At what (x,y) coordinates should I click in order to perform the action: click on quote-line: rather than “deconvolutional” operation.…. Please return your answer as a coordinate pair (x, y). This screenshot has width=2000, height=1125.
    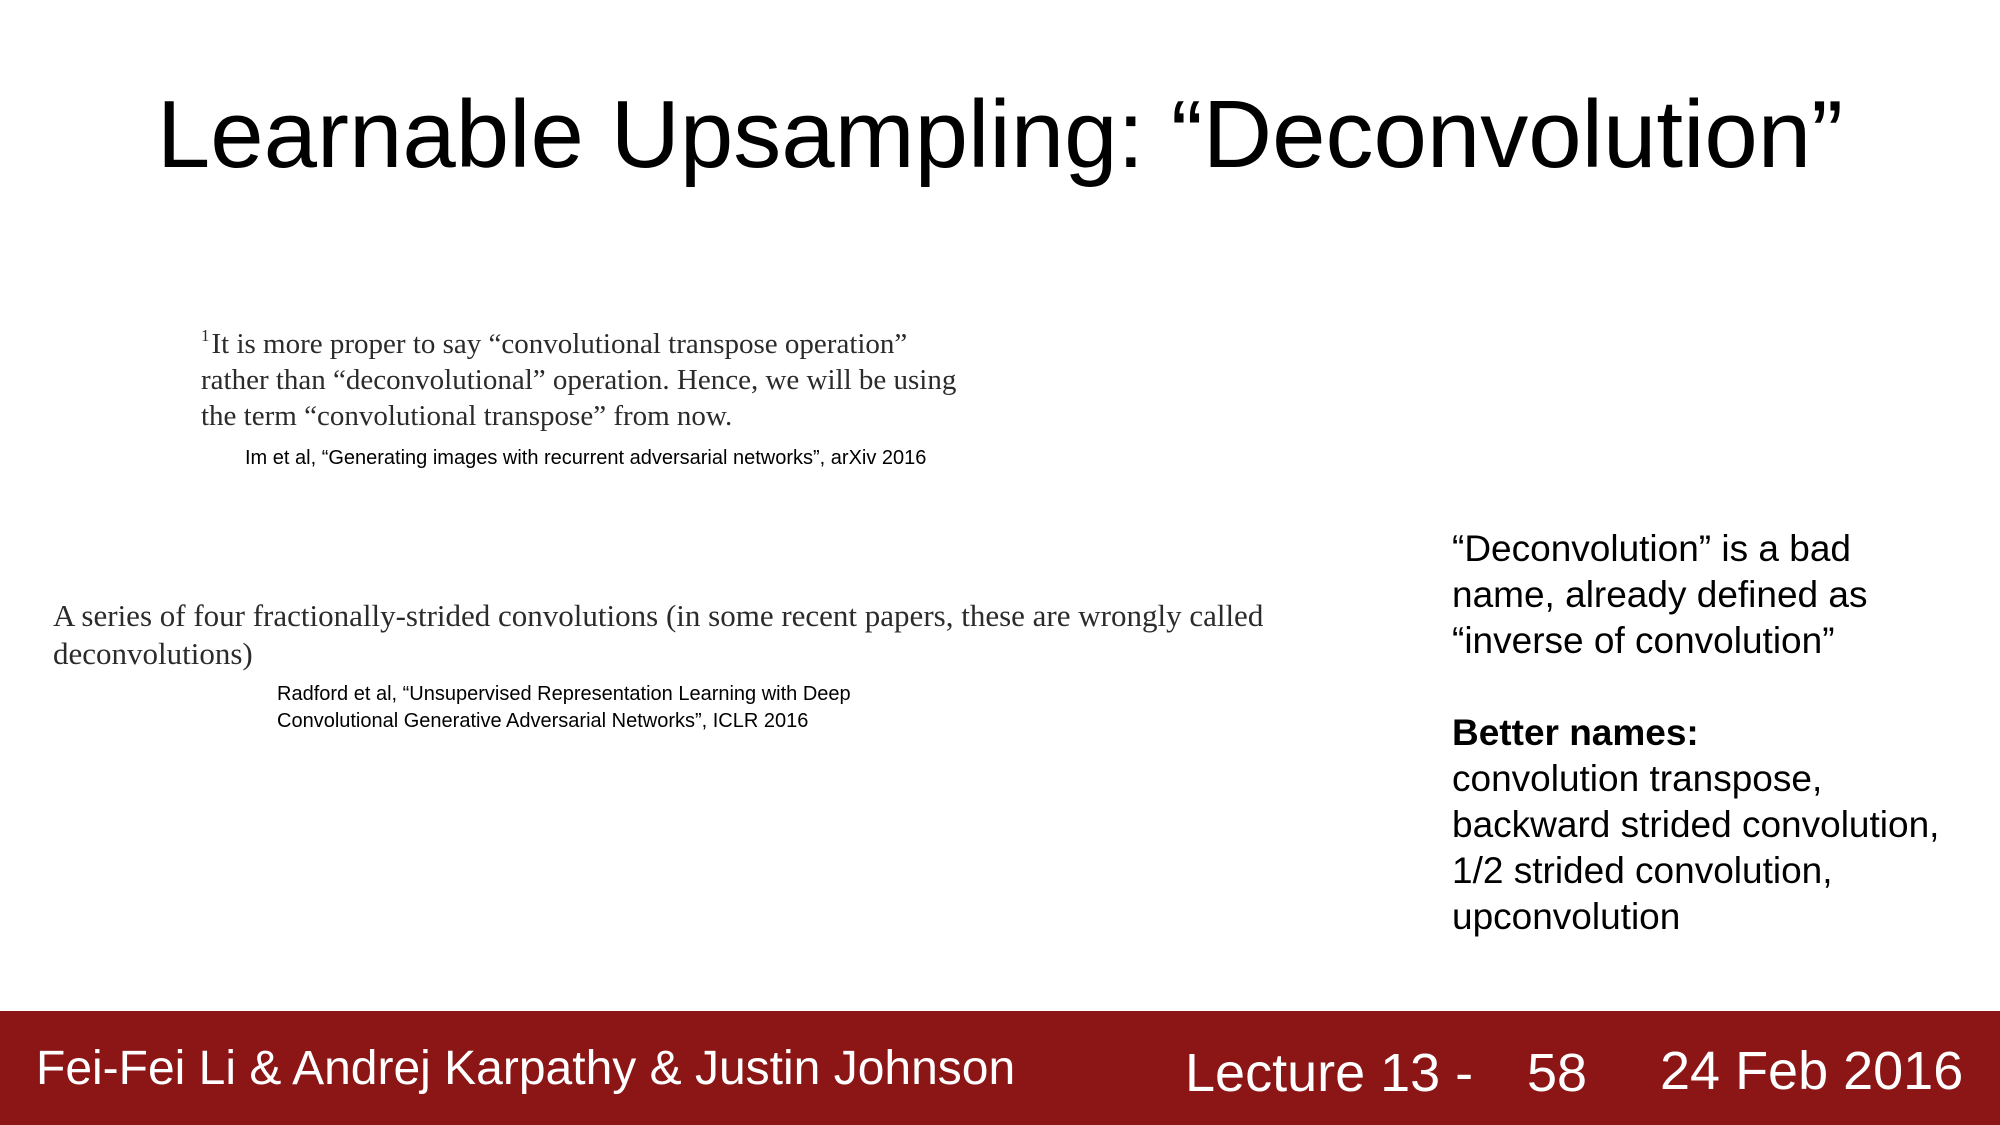
    Looking at the image, I should click on (579, 380).